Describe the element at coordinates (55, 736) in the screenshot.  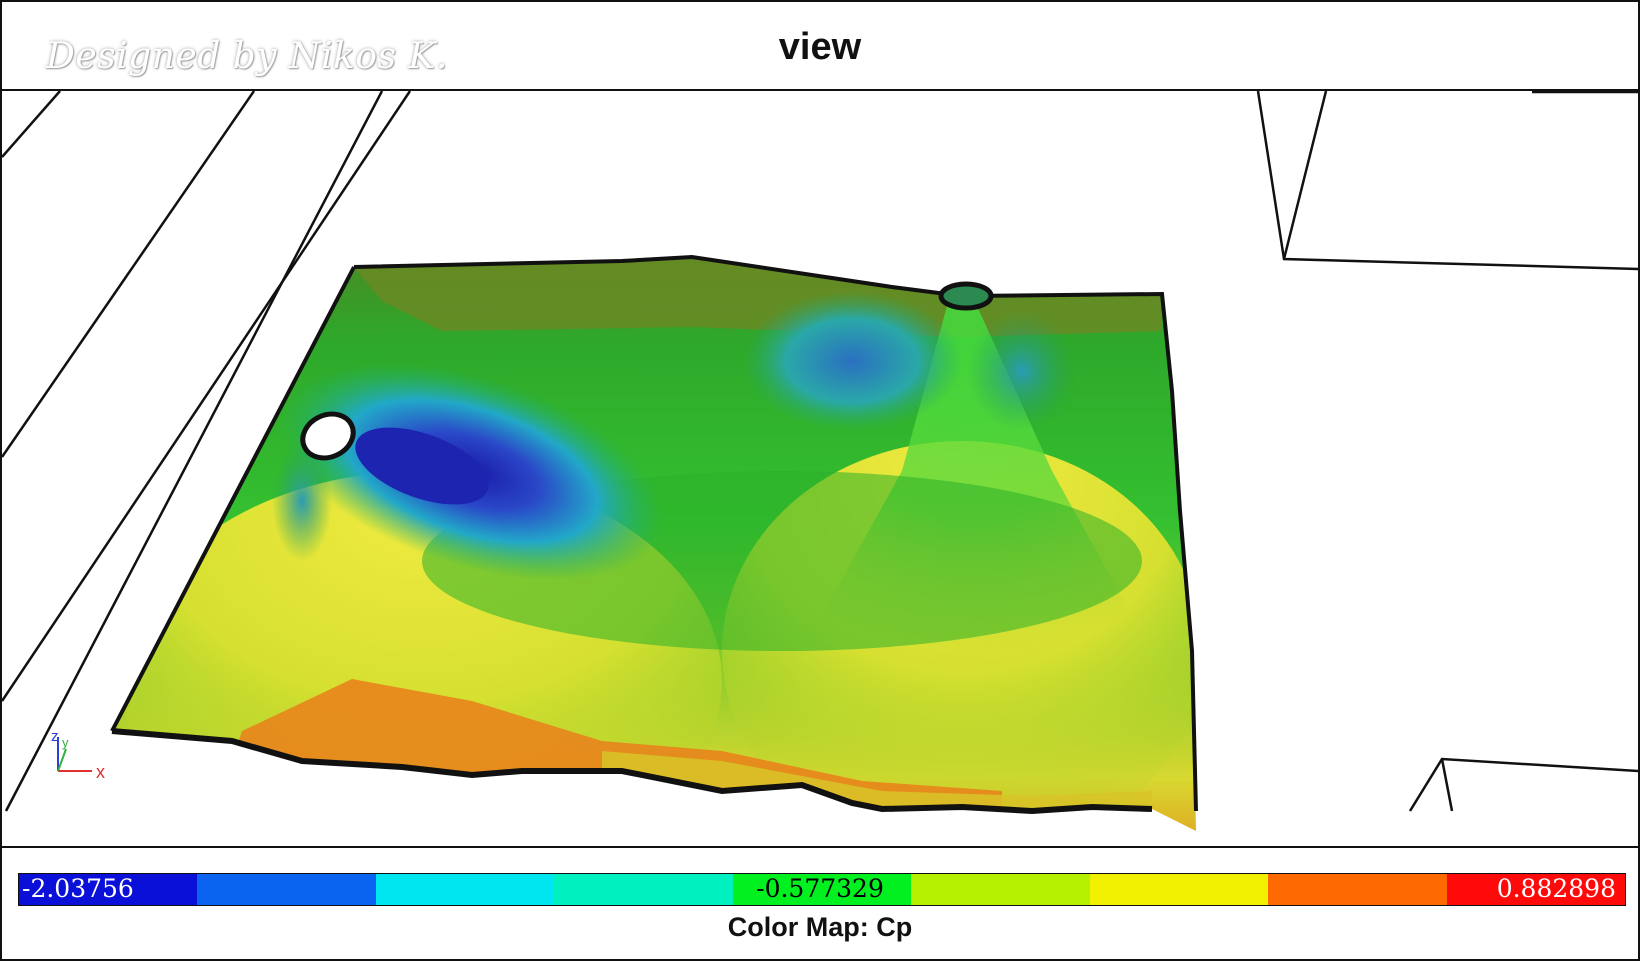
I see `axis-z-label: z` at that location.